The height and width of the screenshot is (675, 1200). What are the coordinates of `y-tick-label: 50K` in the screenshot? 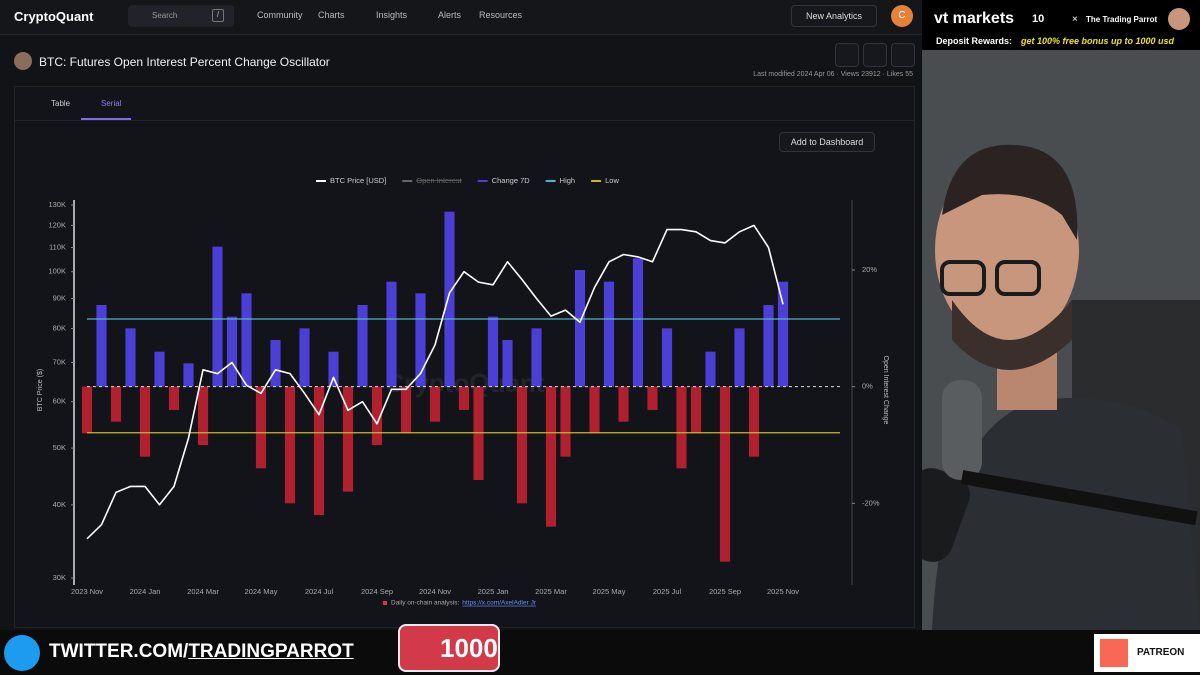 It's located at (59, 447).